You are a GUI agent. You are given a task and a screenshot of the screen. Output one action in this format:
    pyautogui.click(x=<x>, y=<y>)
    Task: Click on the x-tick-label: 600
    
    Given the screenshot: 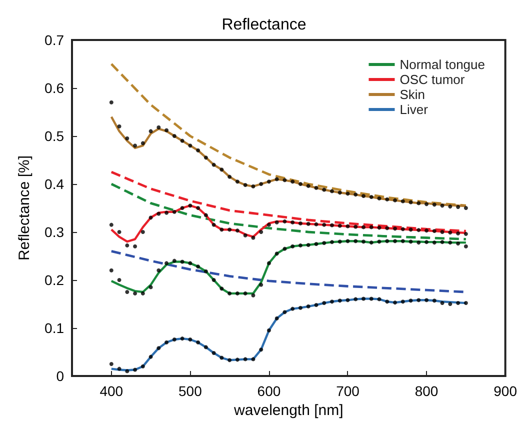 What is the action you would take?
    pyautogui.click(x=269, y=391)
    